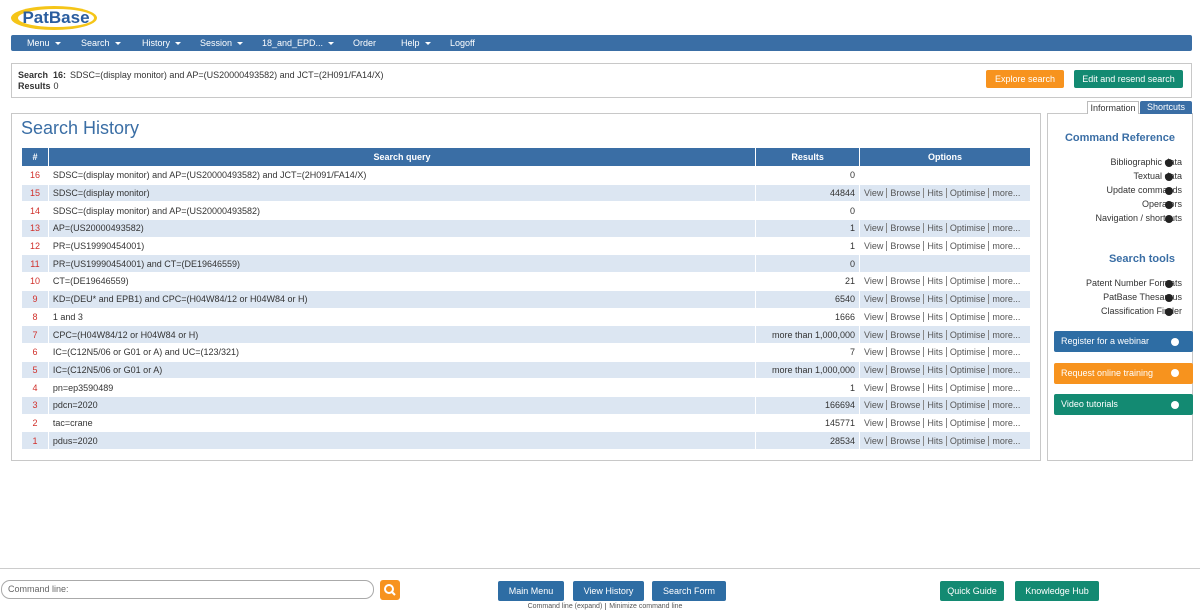 The height and width of the screenshot is (613, 1200). What do you see at coordinates (1128, 79) in the screenshot?
I see `action-button: Edit and resend search` at bounding box center [1128, 79].